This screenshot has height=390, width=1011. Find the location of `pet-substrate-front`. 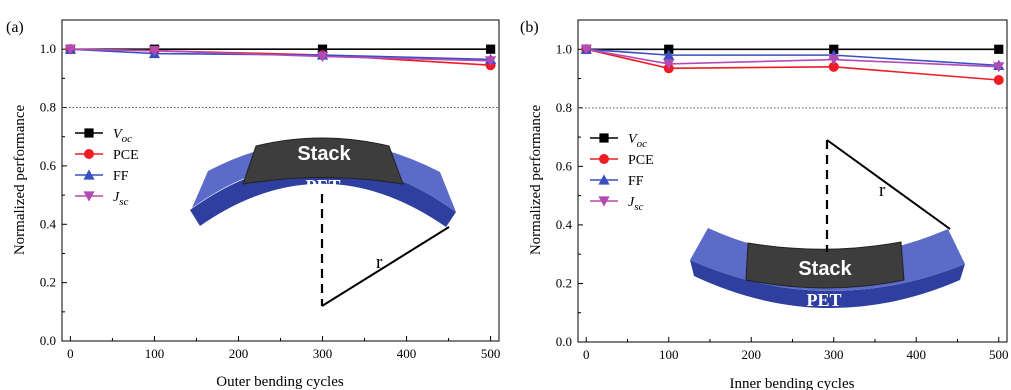

pet-substrate-front is located at coordinates (827, 284).